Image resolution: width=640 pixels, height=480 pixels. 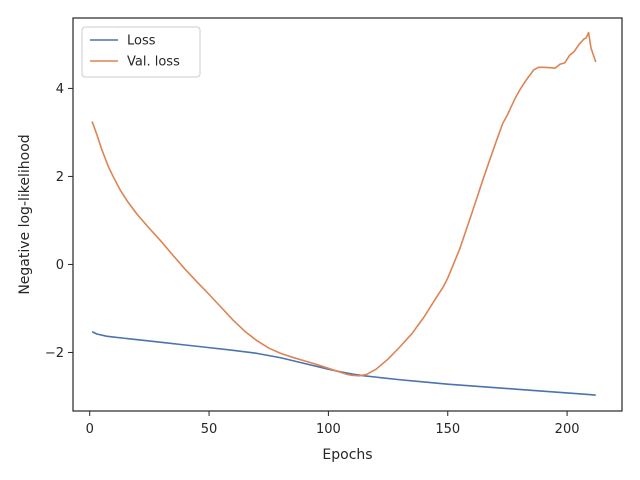 I want to click on y-tick-label: 2, so click(x=60, y=177).